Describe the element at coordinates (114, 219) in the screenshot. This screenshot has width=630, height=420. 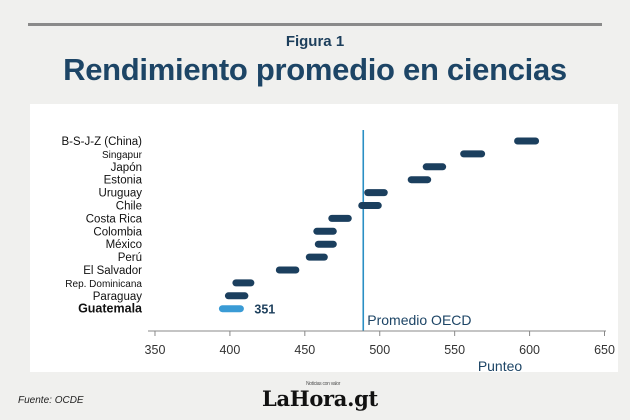
I see `category-label-6: Costa Rica` at that location.